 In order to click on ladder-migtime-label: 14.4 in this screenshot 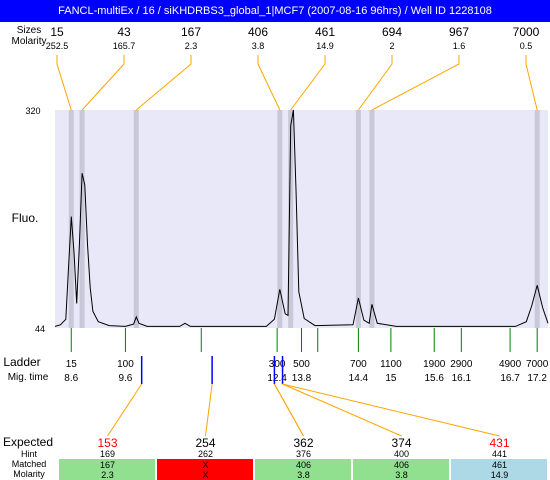, I will do `click(359, 378)`.